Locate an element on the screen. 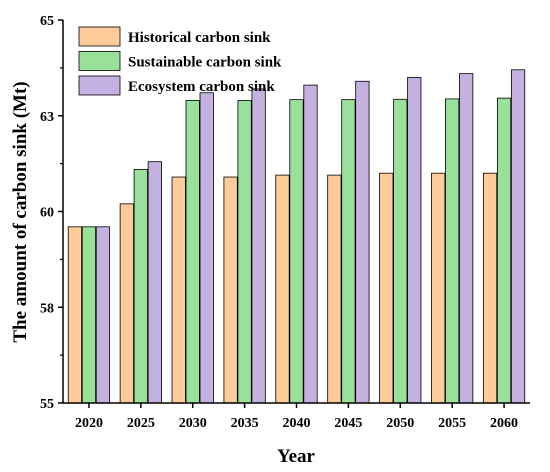  bar-historical-2040 is located at coordinates (282, 289).